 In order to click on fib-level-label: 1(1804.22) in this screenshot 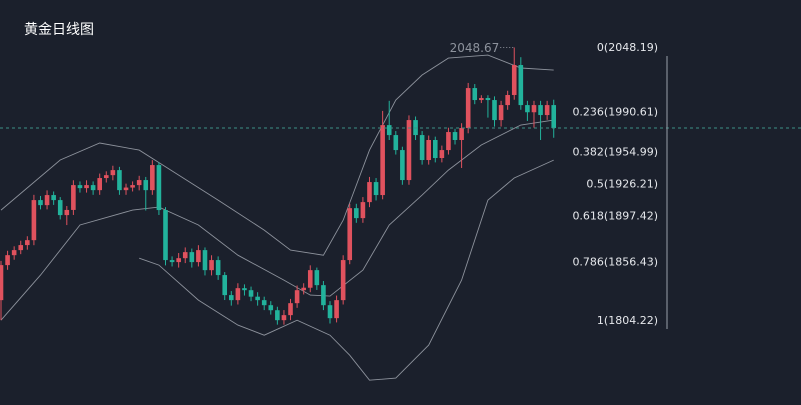, I will do `click(627, 320)`.